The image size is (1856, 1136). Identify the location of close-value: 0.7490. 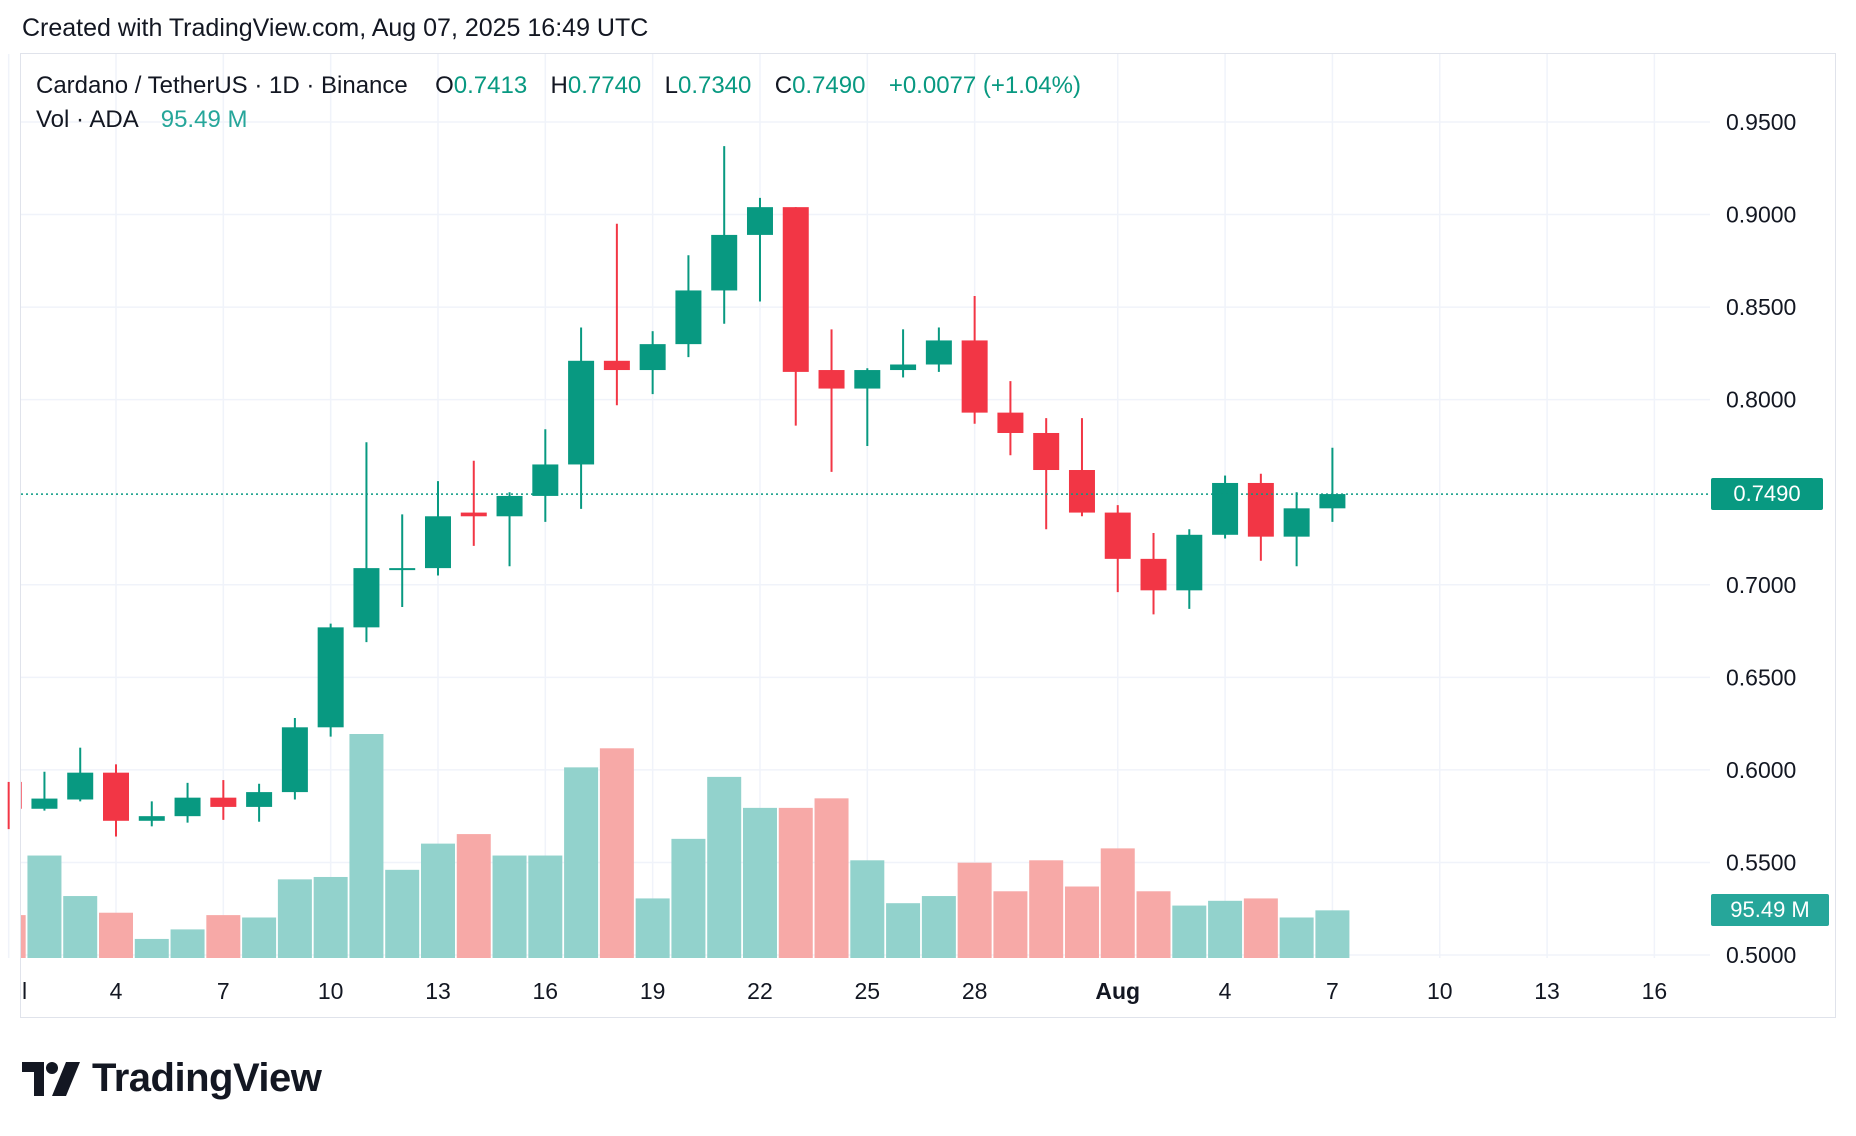
(829, 85).